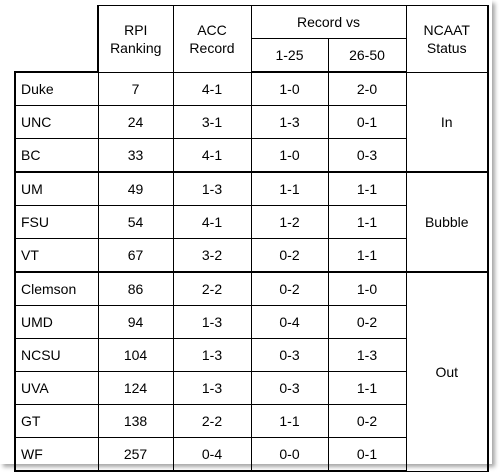 The height and width of the screenshot is (472, 500). What do you see at coordinates (135, 355) in the screenshot?
I see `data-cell: 104` at bounding box center [135, 355].